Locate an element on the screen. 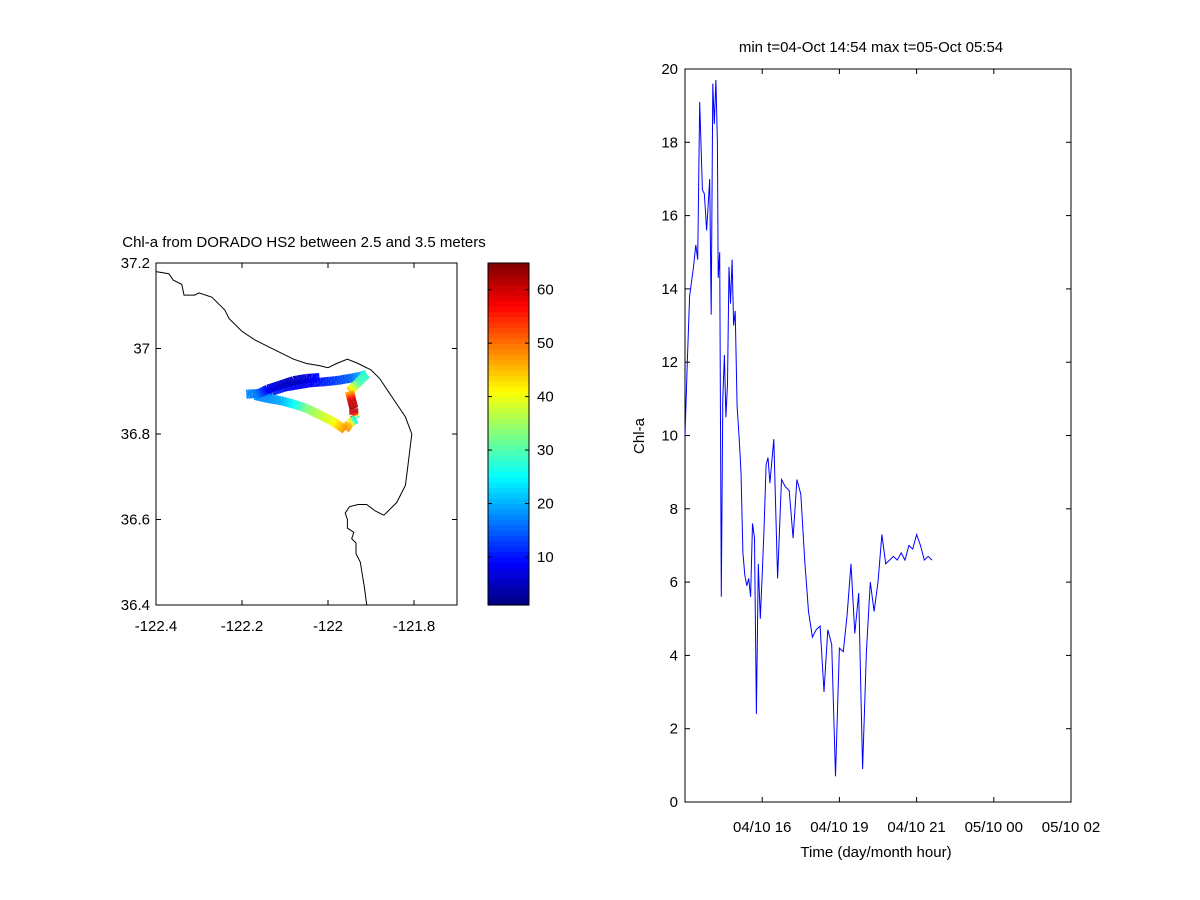  colorbar-tick-label: 40 is located at coordinates (545, 397).